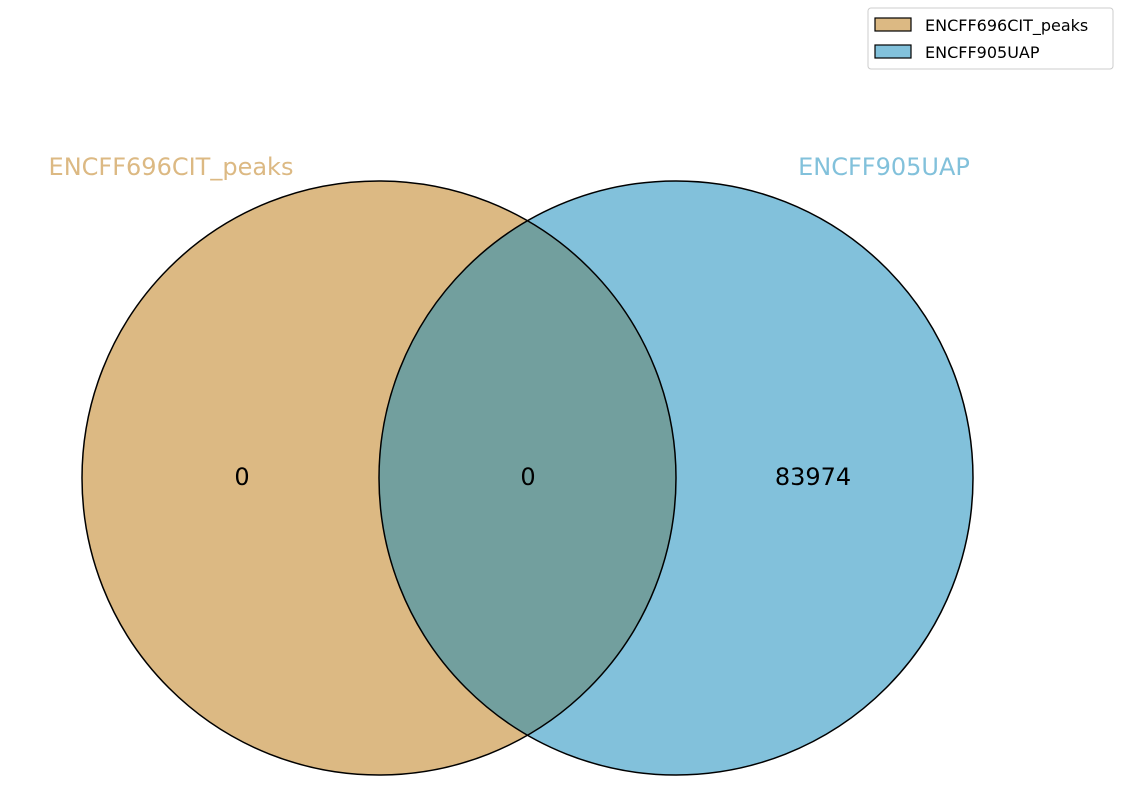  Describe the element at coordinates (171, 167) in the screenshot. I see `set-label-a: ENCFF696CIT_peaks` at that location.